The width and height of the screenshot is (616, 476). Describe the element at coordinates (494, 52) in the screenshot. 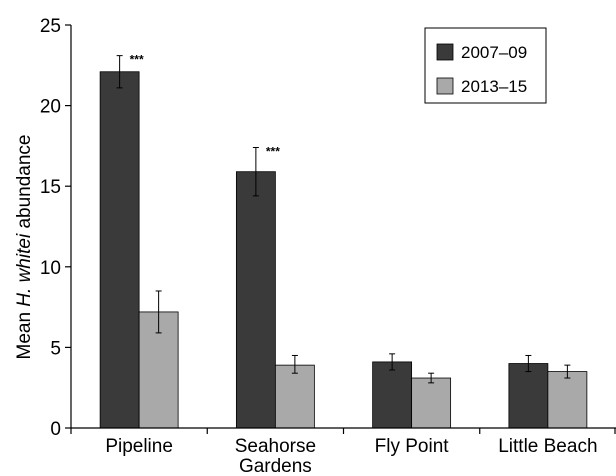

I see `legend-label: 2007–09` at that location.